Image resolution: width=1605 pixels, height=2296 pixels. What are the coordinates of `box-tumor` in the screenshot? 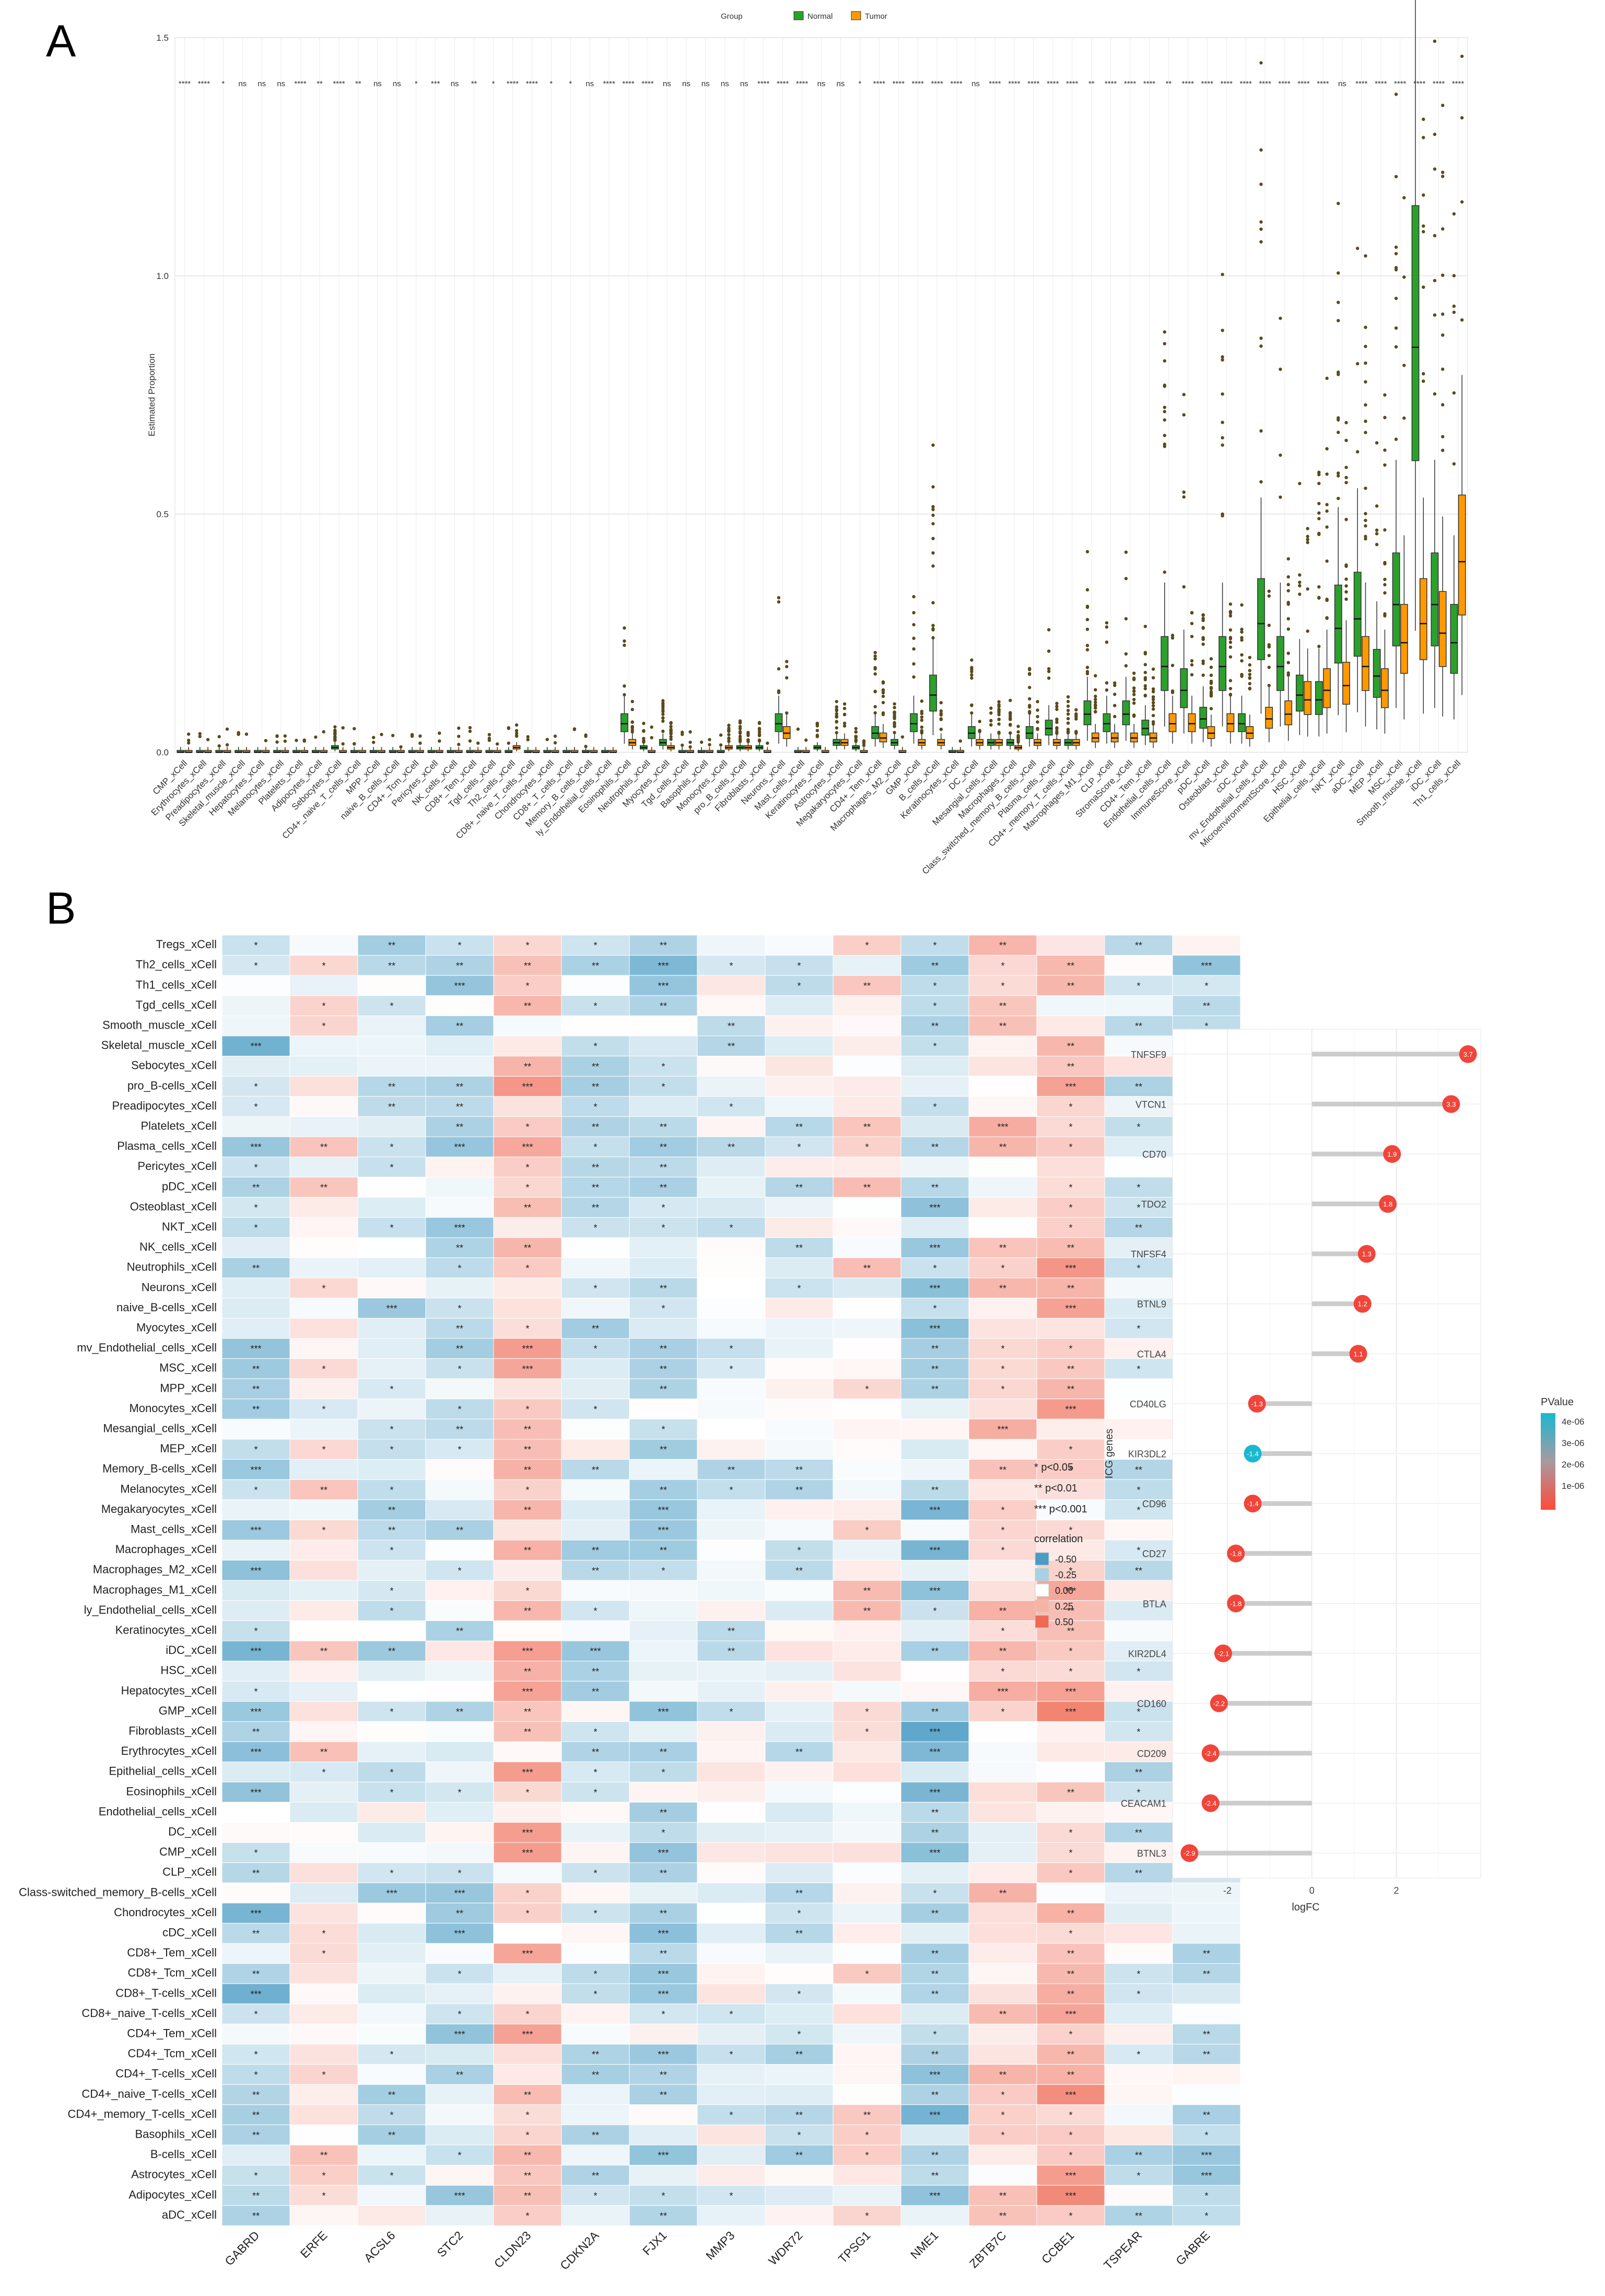 It's located at (458, 739).